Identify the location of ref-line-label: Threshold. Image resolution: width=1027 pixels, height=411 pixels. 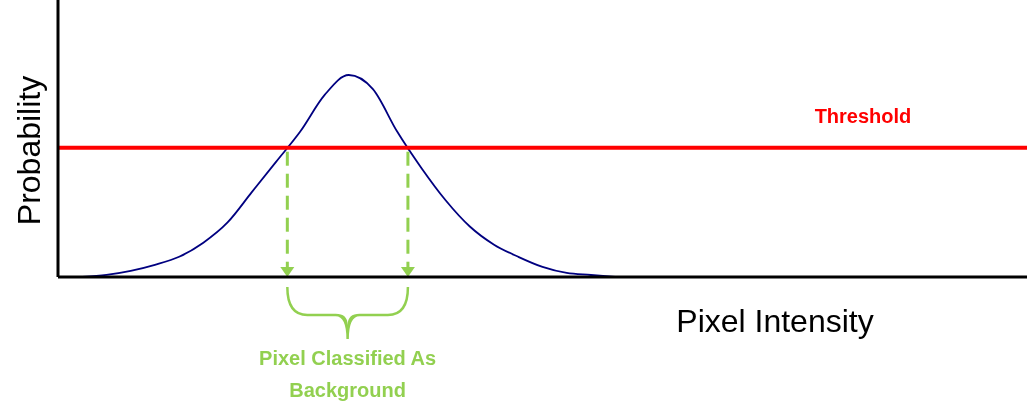
(863, 115).